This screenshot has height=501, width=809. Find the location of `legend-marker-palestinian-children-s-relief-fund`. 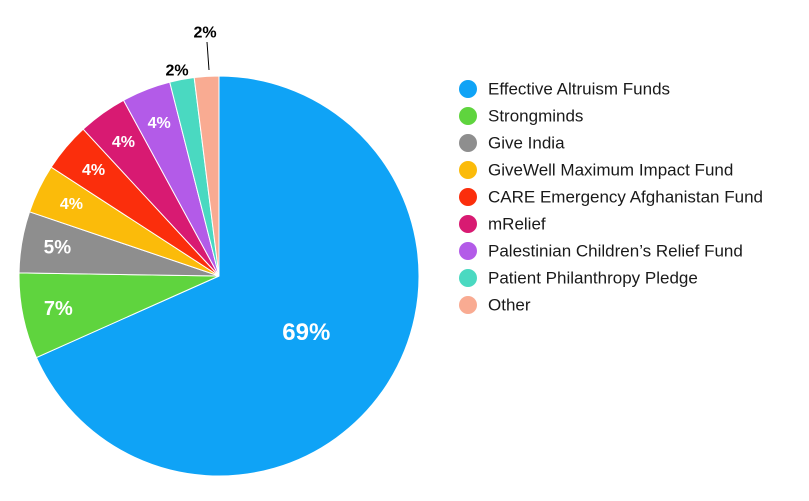

legend-marker-palestinian-children-s-relief-fund is located at coordinates (468, 251).